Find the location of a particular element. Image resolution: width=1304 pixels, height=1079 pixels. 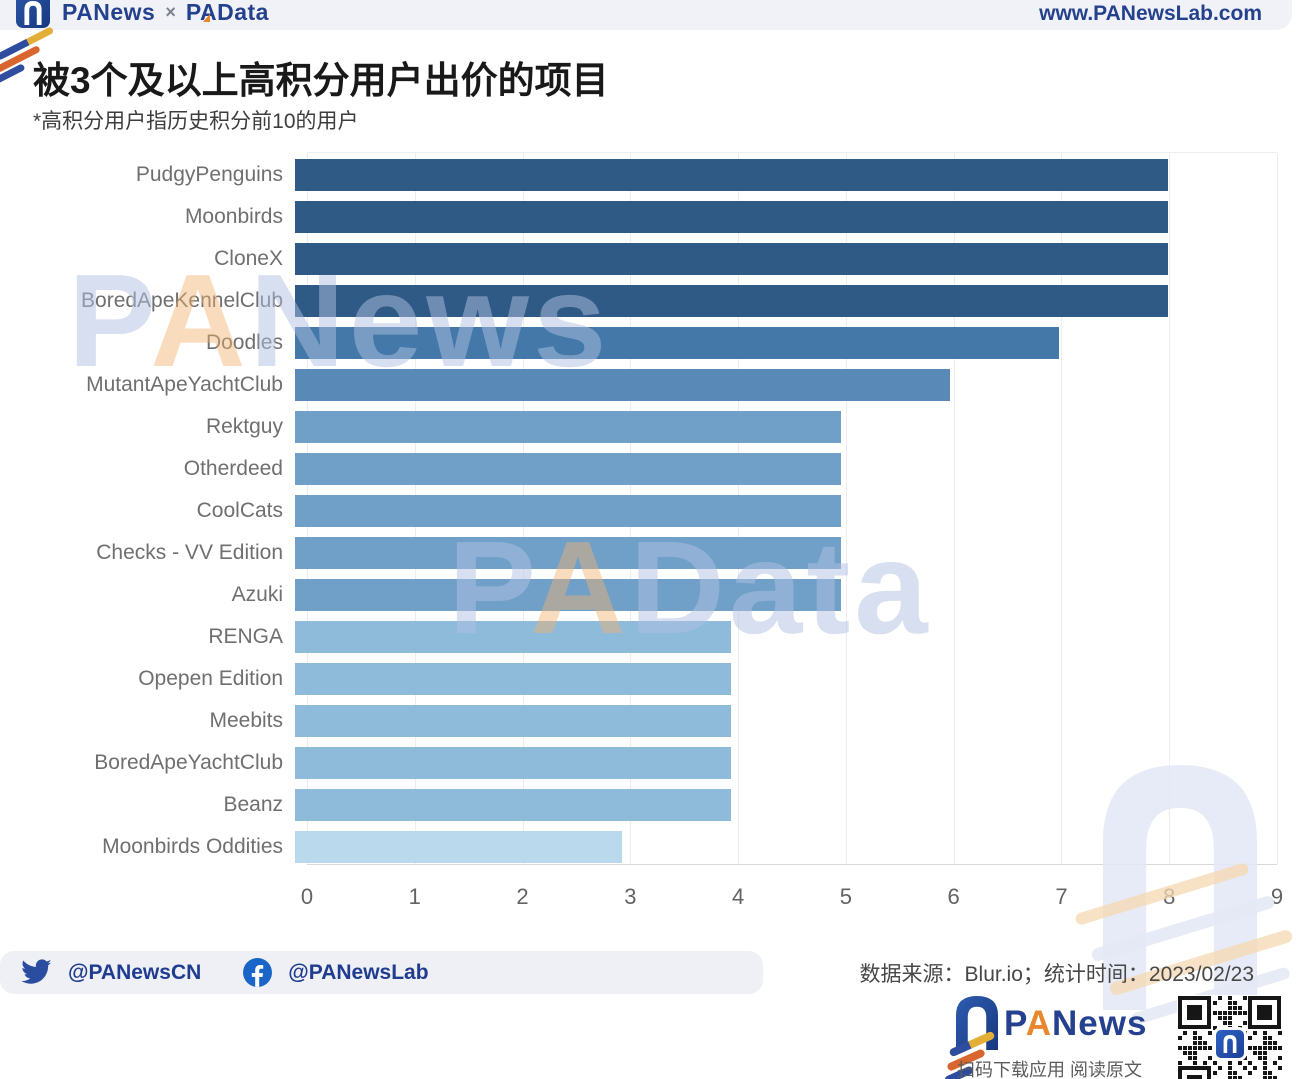

bar-row: RENGA is located at coordinates (655, 637).